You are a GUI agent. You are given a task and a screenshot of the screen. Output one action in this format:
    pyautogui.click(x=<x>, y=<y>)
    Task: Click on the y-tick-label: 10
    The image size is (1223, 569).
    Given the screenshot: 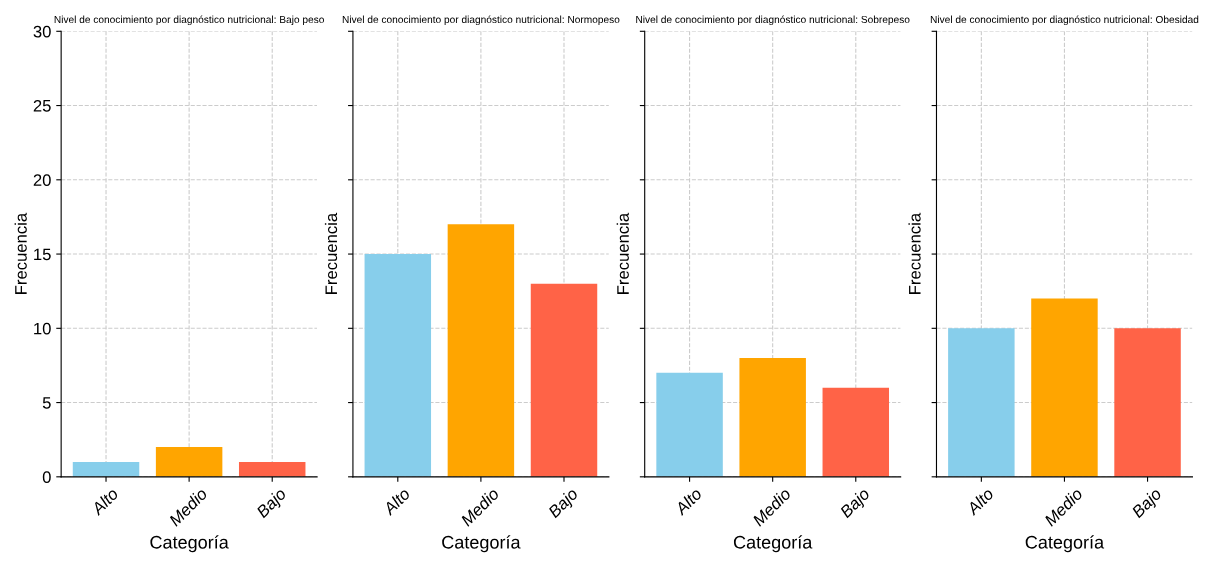 What is the action you would take?
    pyautogui.click(x=42, y=328)
    